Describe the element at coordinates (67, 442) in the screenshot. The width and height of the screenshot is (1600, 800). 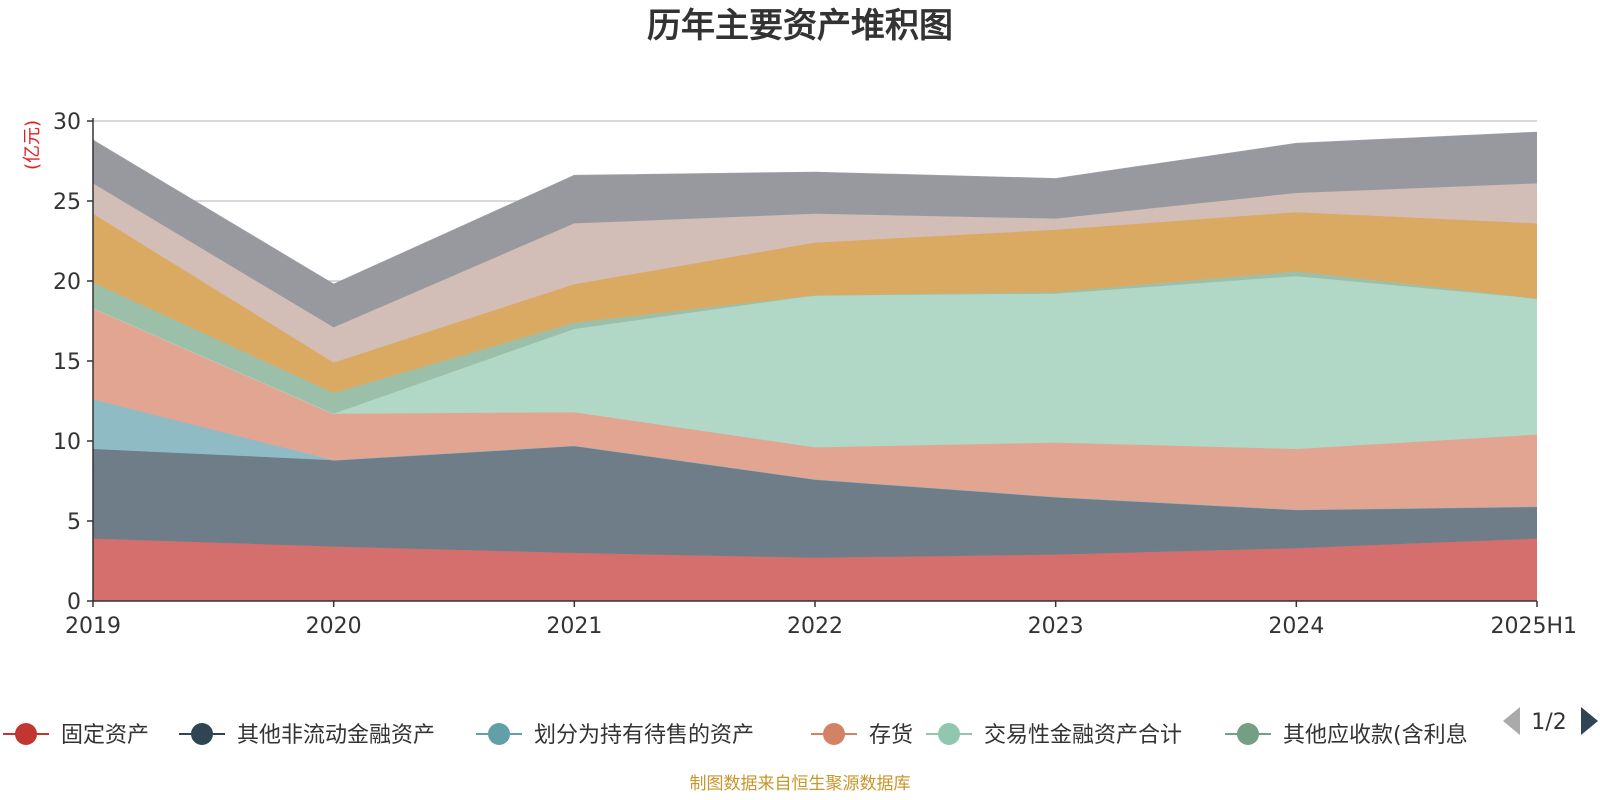
I see `y-tick-label: 10` at that location.